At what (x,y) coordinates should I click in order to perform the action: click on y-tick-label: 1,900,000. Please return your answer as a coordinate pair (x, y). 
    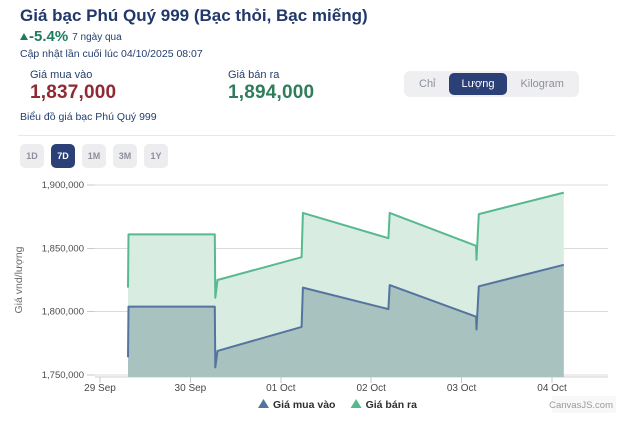
    Looking at the image, I should click on (63, 185).